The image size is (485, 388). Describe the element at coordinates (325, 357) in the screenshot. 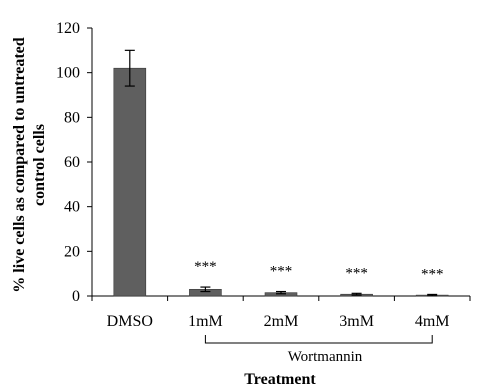

I see `group-bracket-label: Wortmannin` at that location.